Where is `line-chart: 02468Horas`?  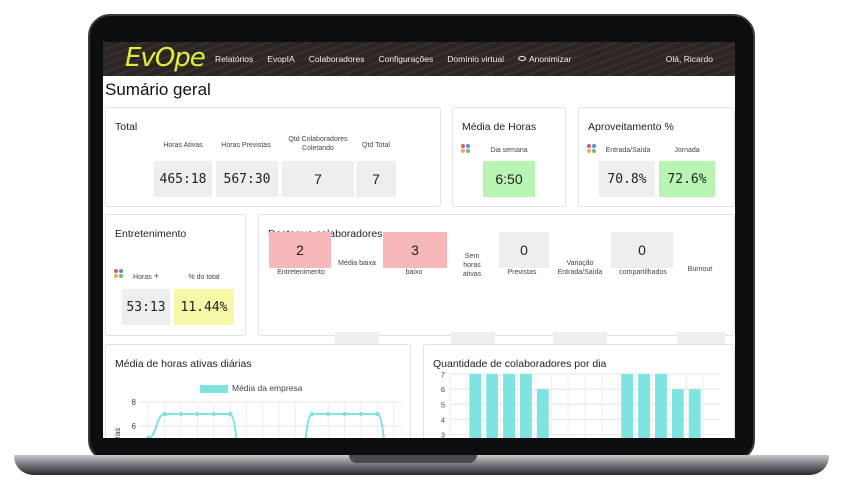
line-chart: 02468Horas is located at coordinates (257, 418).